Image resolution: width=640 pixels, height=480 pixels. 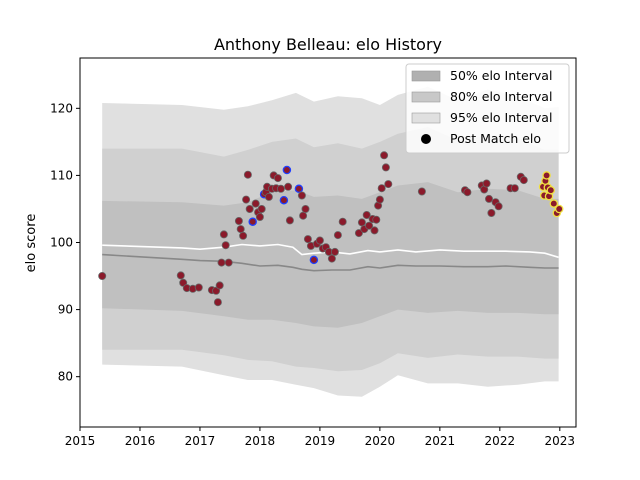 What do you see at coordinates (560, 441) in the screenshot?
I see `x-tick-label: 2023` at bounding box center [560, 441].